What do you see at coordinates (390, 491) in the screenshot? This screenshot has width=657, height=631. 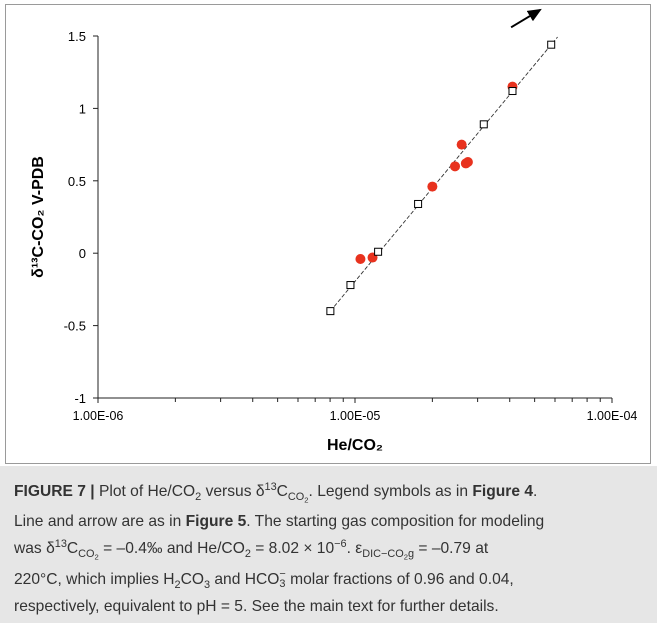 I see `caption-text-run: . Legend symbols as in` at bounding box center [390, 491].